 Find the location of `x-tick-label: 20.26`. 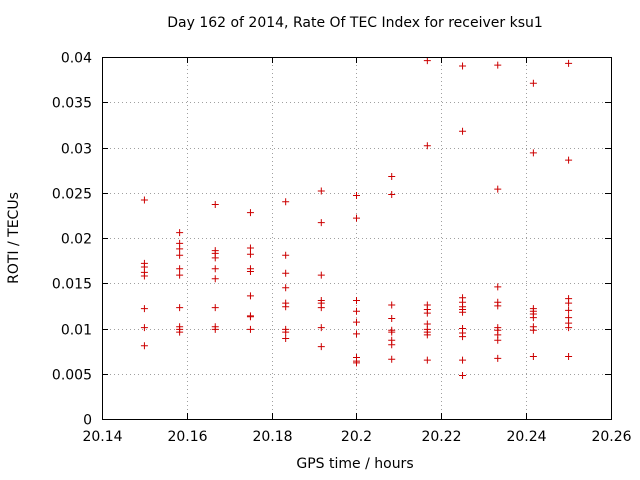

x-tick-label: 20.26 is located at coordinates (611, 437).